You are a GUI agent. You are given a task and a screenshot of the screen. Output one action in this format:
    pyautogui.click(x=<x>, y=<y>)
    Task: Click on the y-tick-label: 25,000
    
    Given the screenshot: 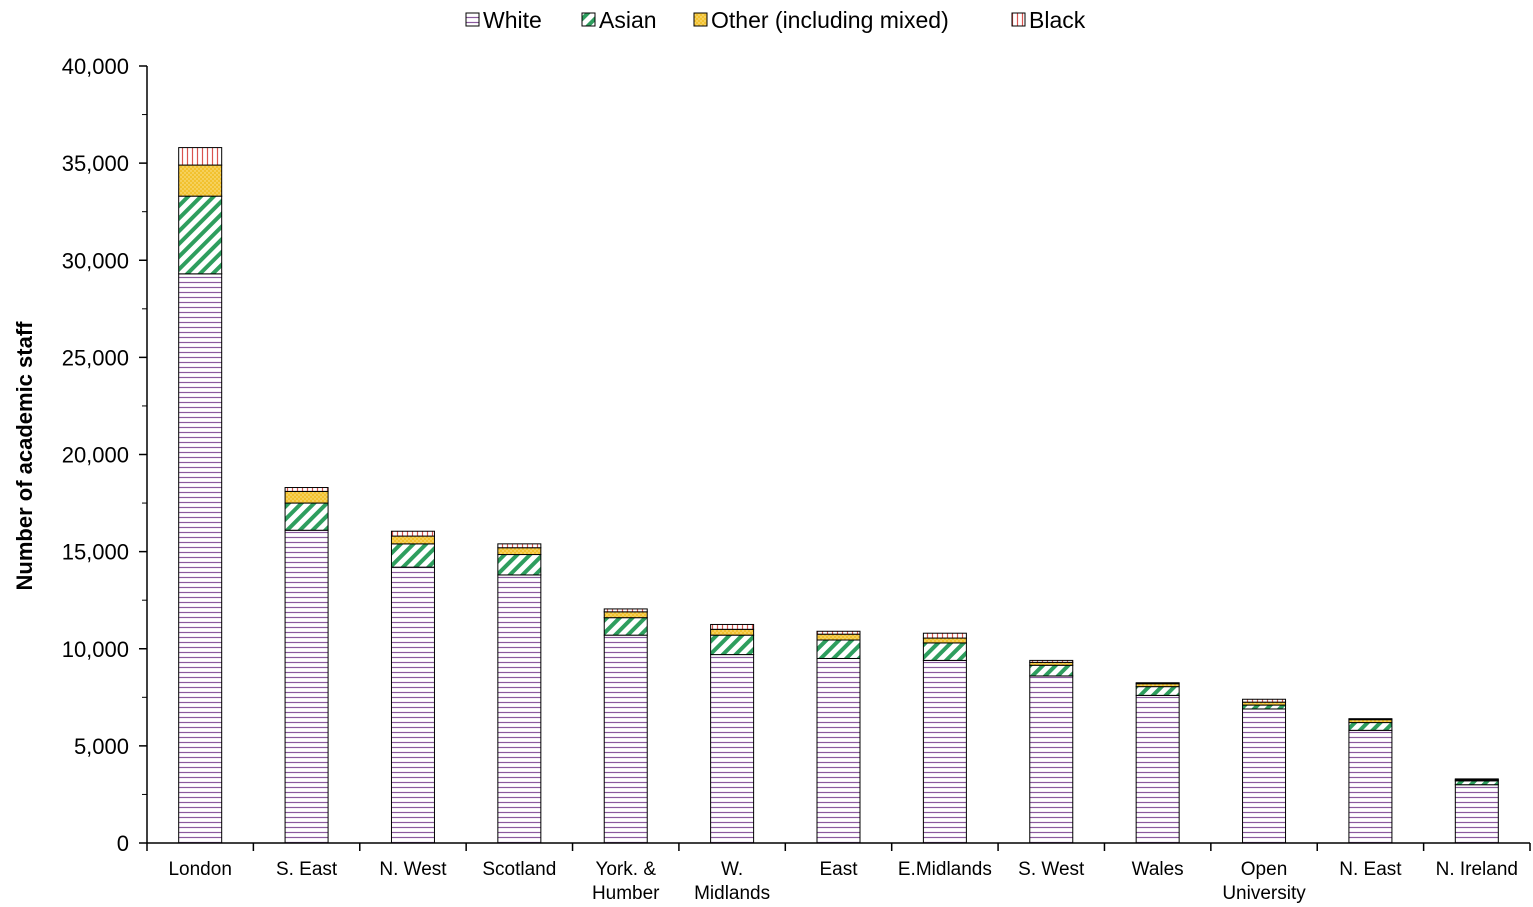 What is the action you would take?
    pyautogui.click(x=95, y=357)
    